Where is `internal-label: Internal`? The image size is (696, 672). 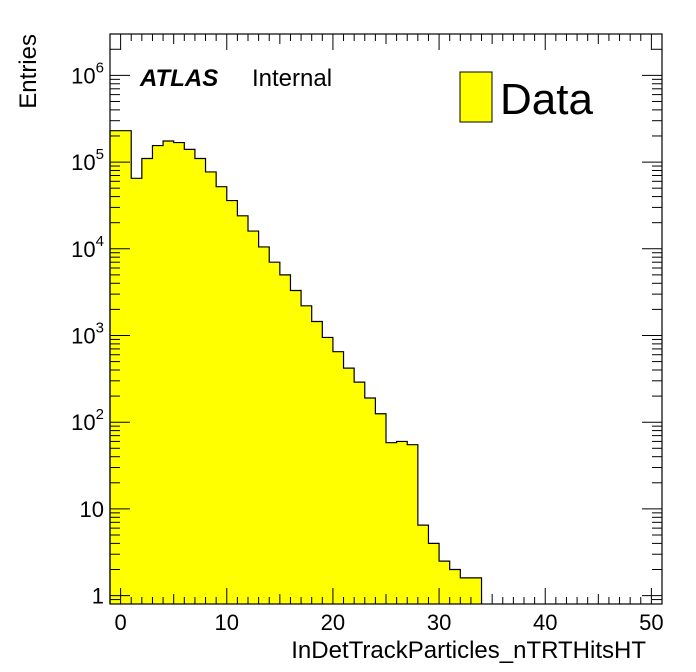 internal-label: Internal is located at coordinates (292, 78).